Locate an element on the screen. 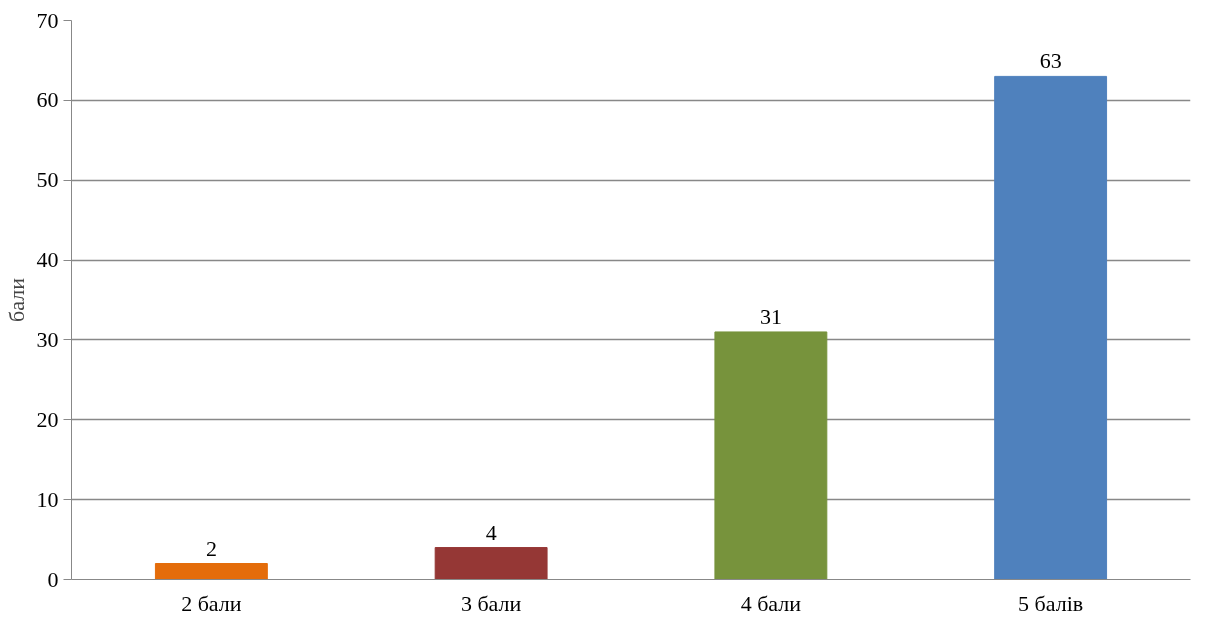  data-label: 63 is located at coordinates (1050, 61).